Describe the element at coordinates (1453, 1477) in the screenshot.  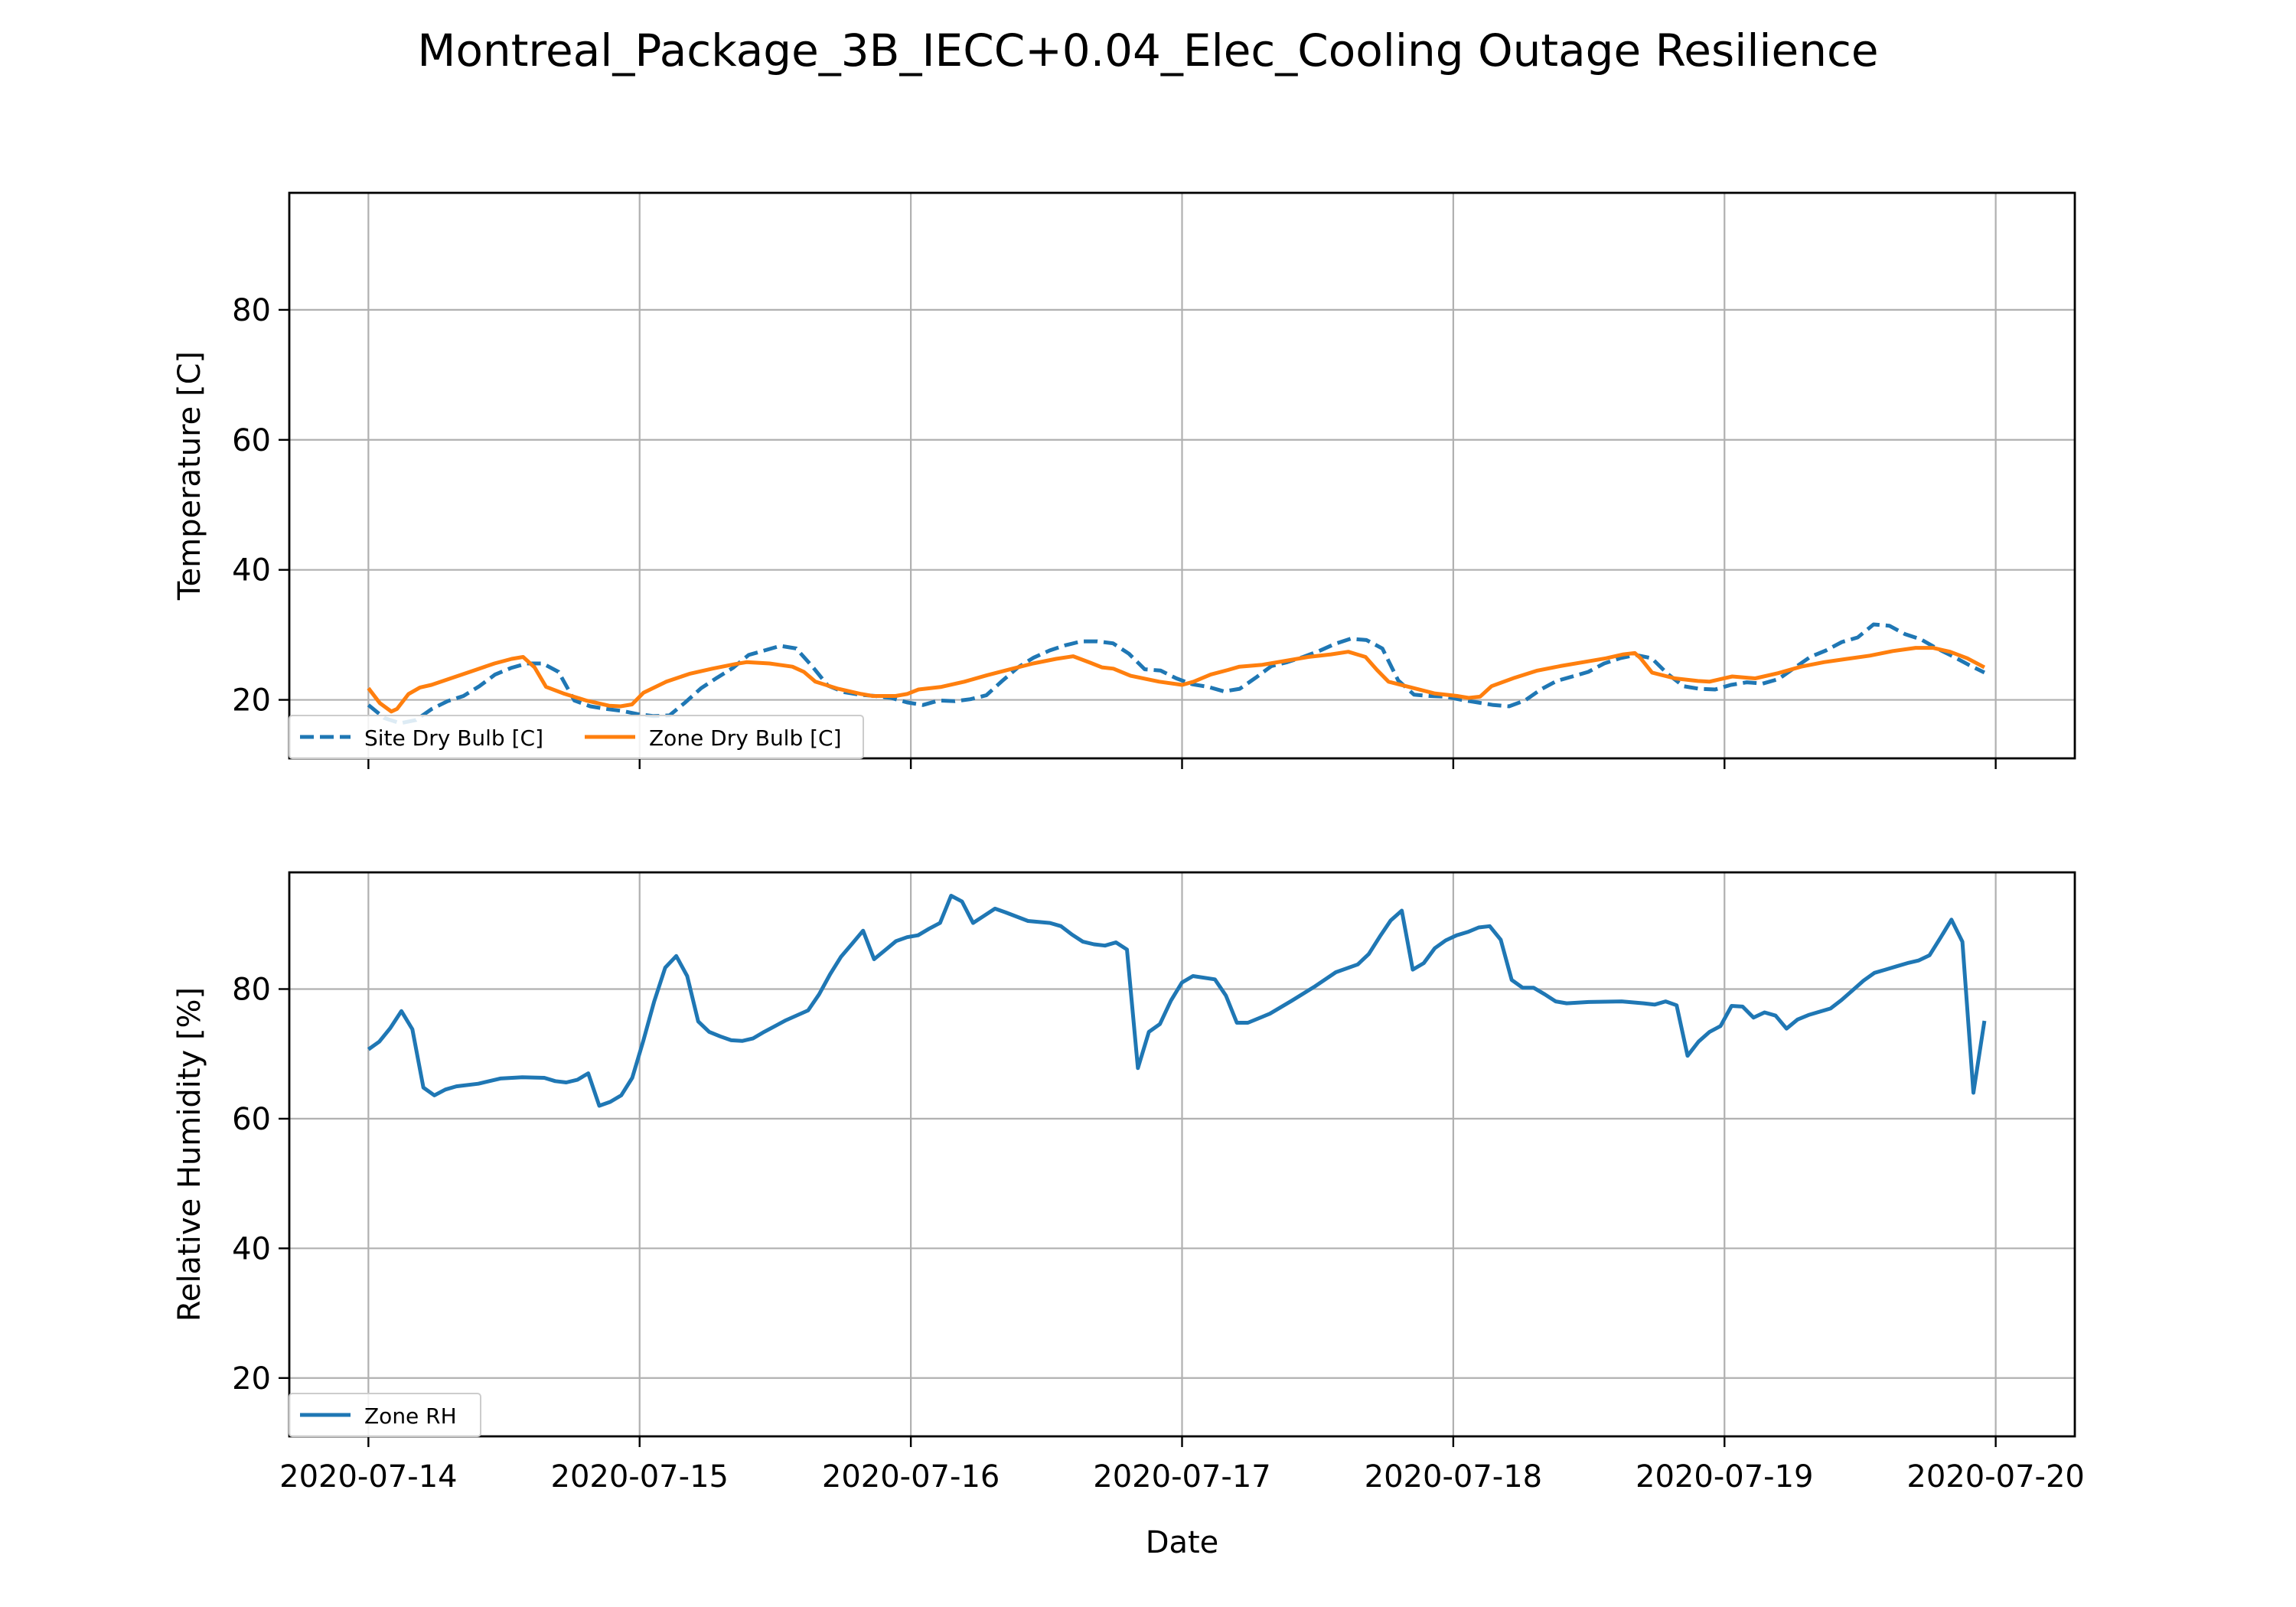
I see `x-tick-label: 2020-07-18` at that location.